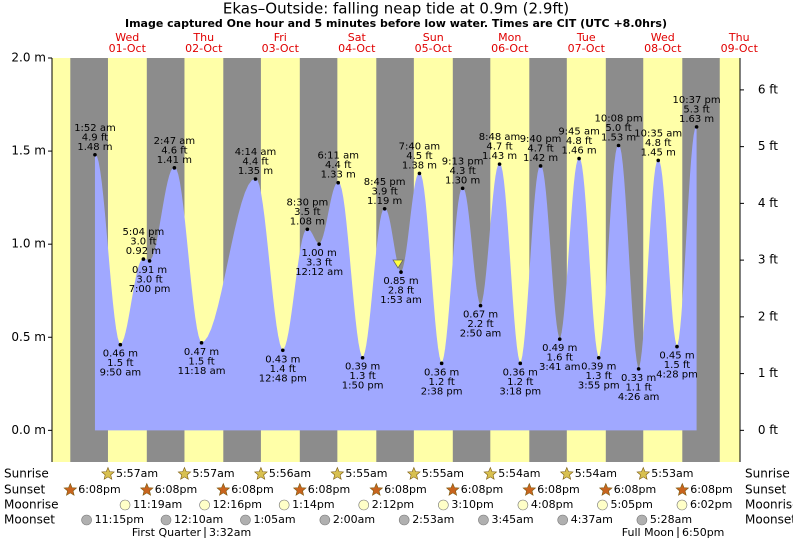 This screenshot has height=538, width=793. I want to click on almanac-time: 5:53am, so click(672, 473).